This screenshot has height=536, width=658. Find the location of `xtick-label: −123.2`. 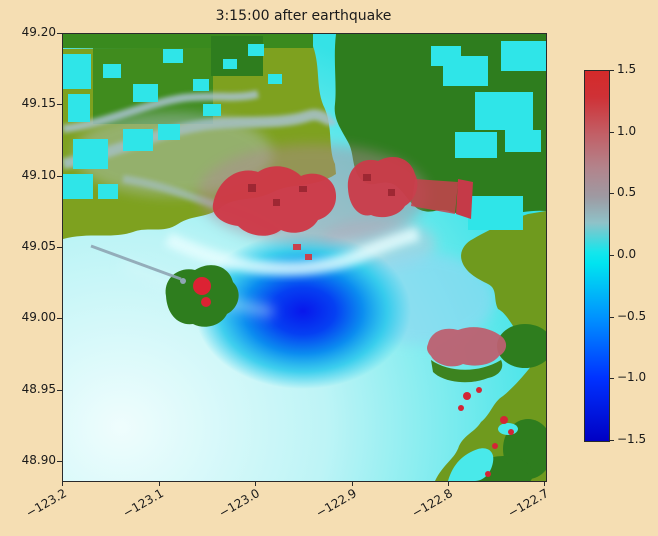

xtick-label: −123.2 is located at coordinates (46, 503).